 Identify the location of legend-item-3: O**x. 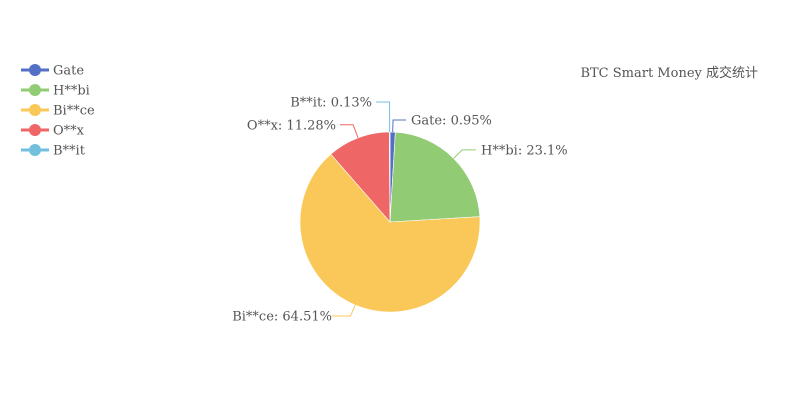
(53, 131).